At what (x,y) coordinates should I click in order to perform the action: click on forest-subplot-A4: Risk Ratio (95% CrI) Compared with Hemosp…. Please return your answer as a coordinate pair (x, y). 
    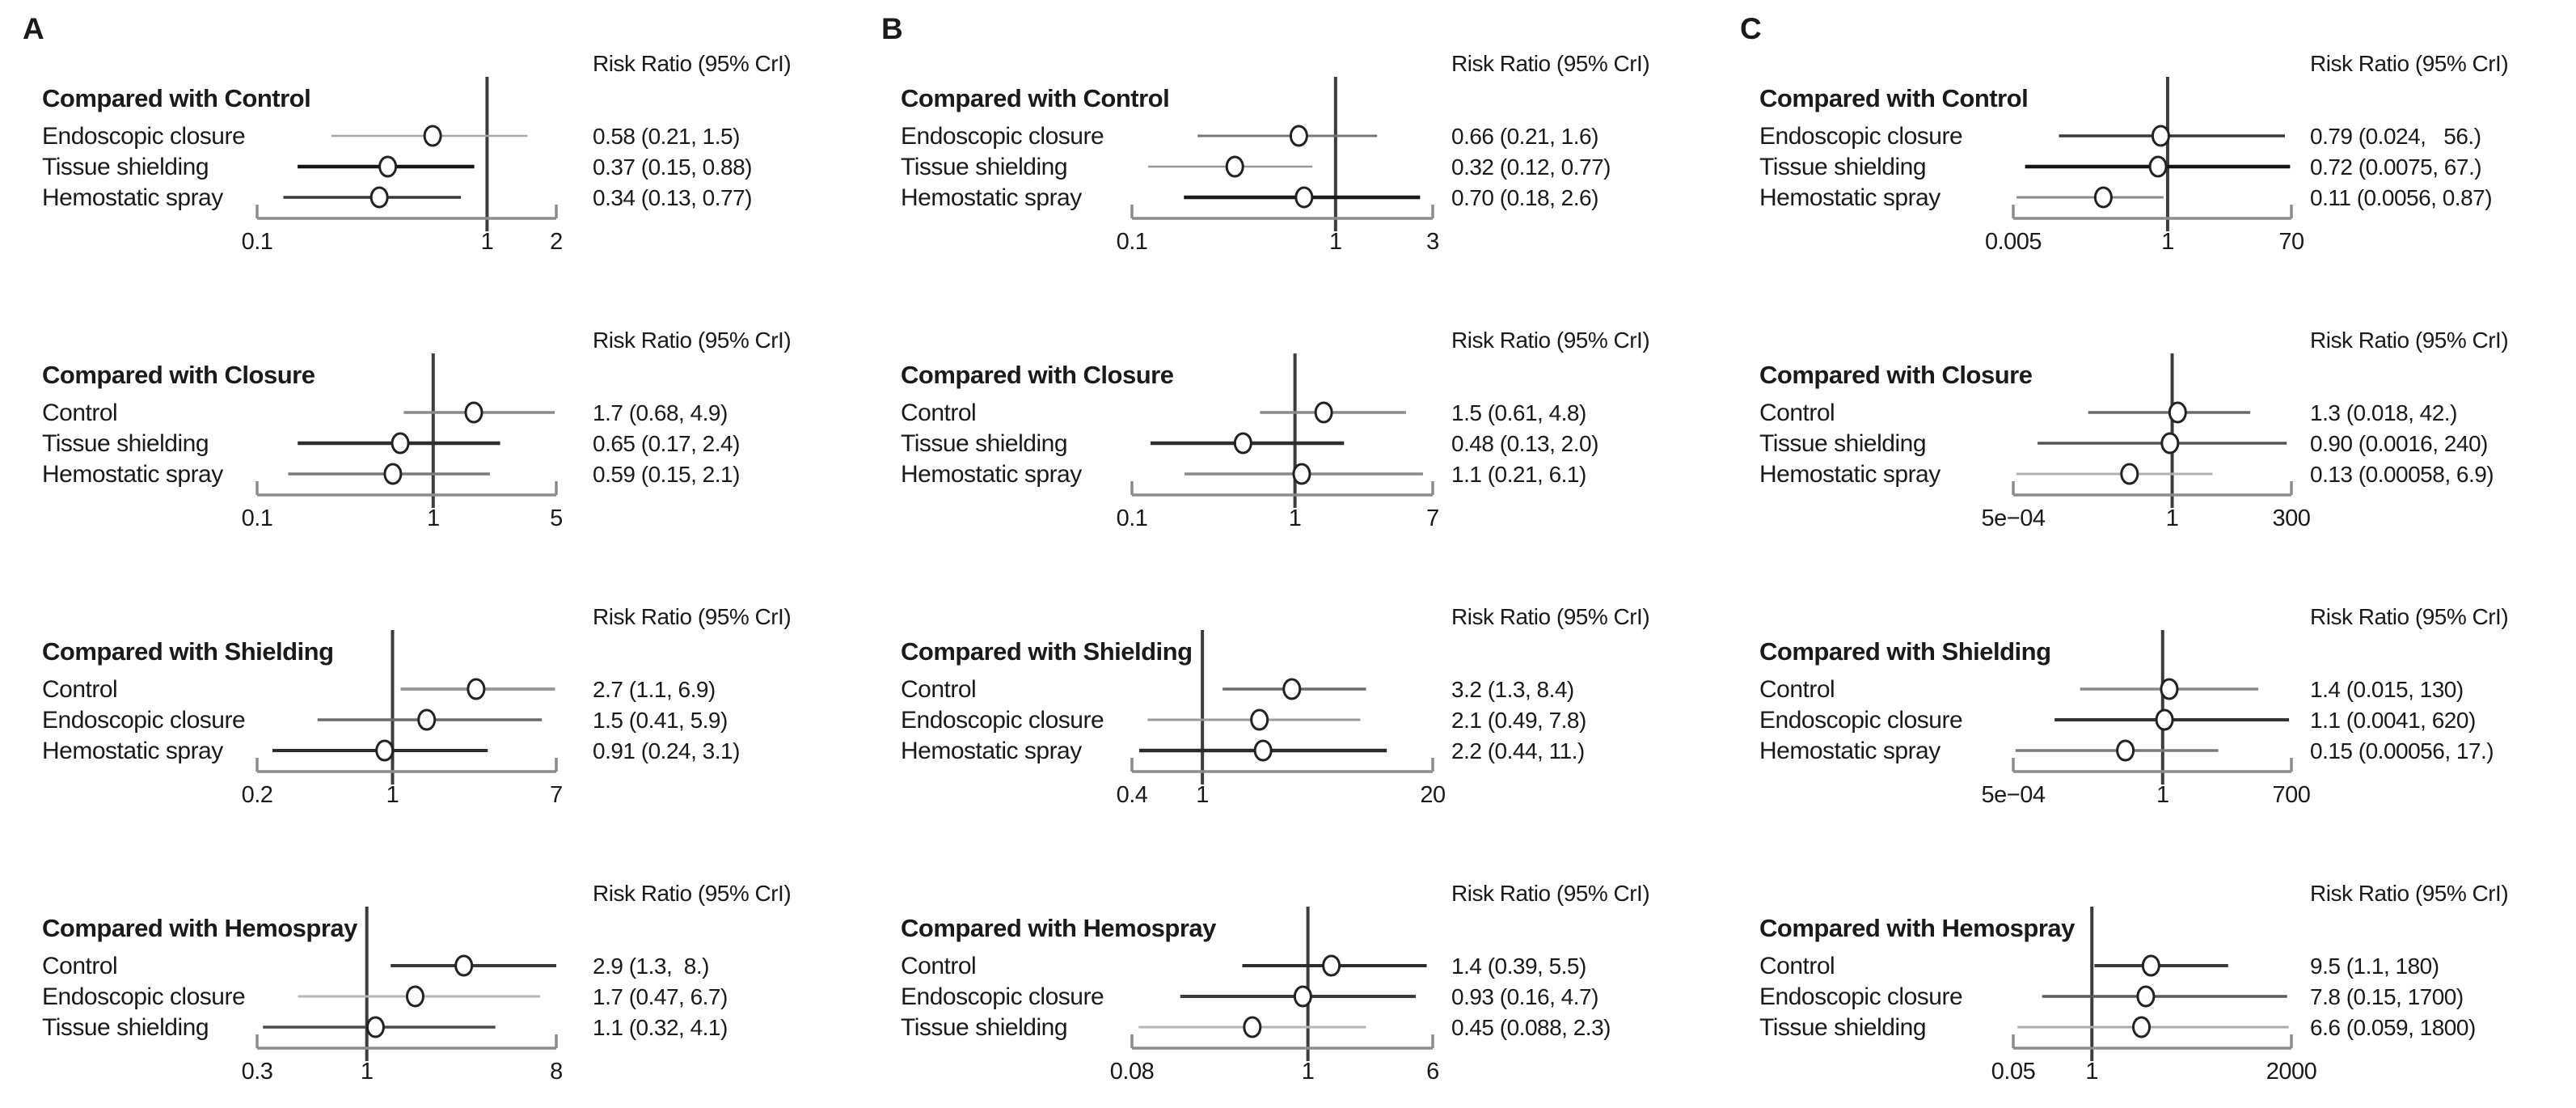
    Looking at the image, I should click on (417, 983).